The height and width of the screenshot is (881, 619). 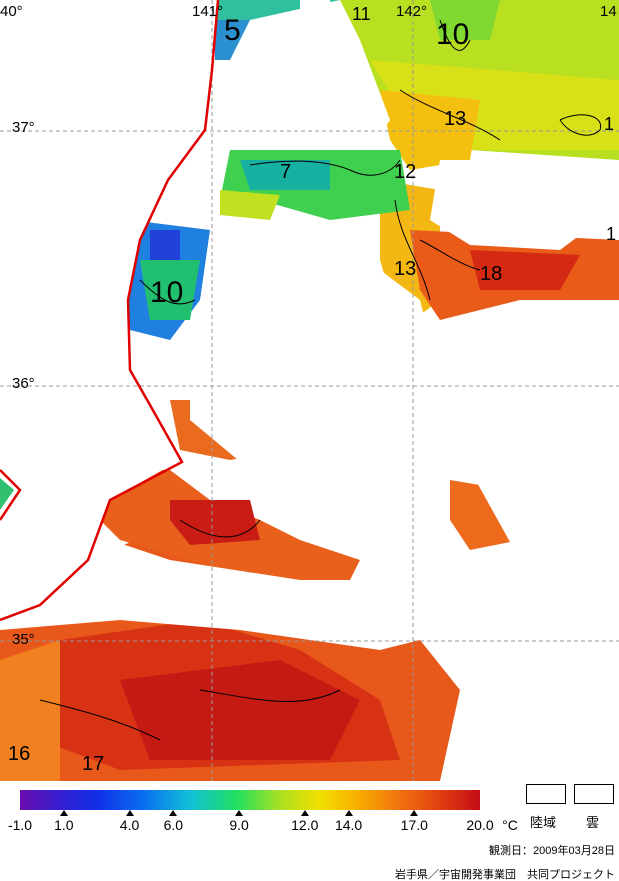 What do you see at coordinates (510, 825) in the screenshot?
I see `colorbar-unit: °C` at bounding box center [510, 825].